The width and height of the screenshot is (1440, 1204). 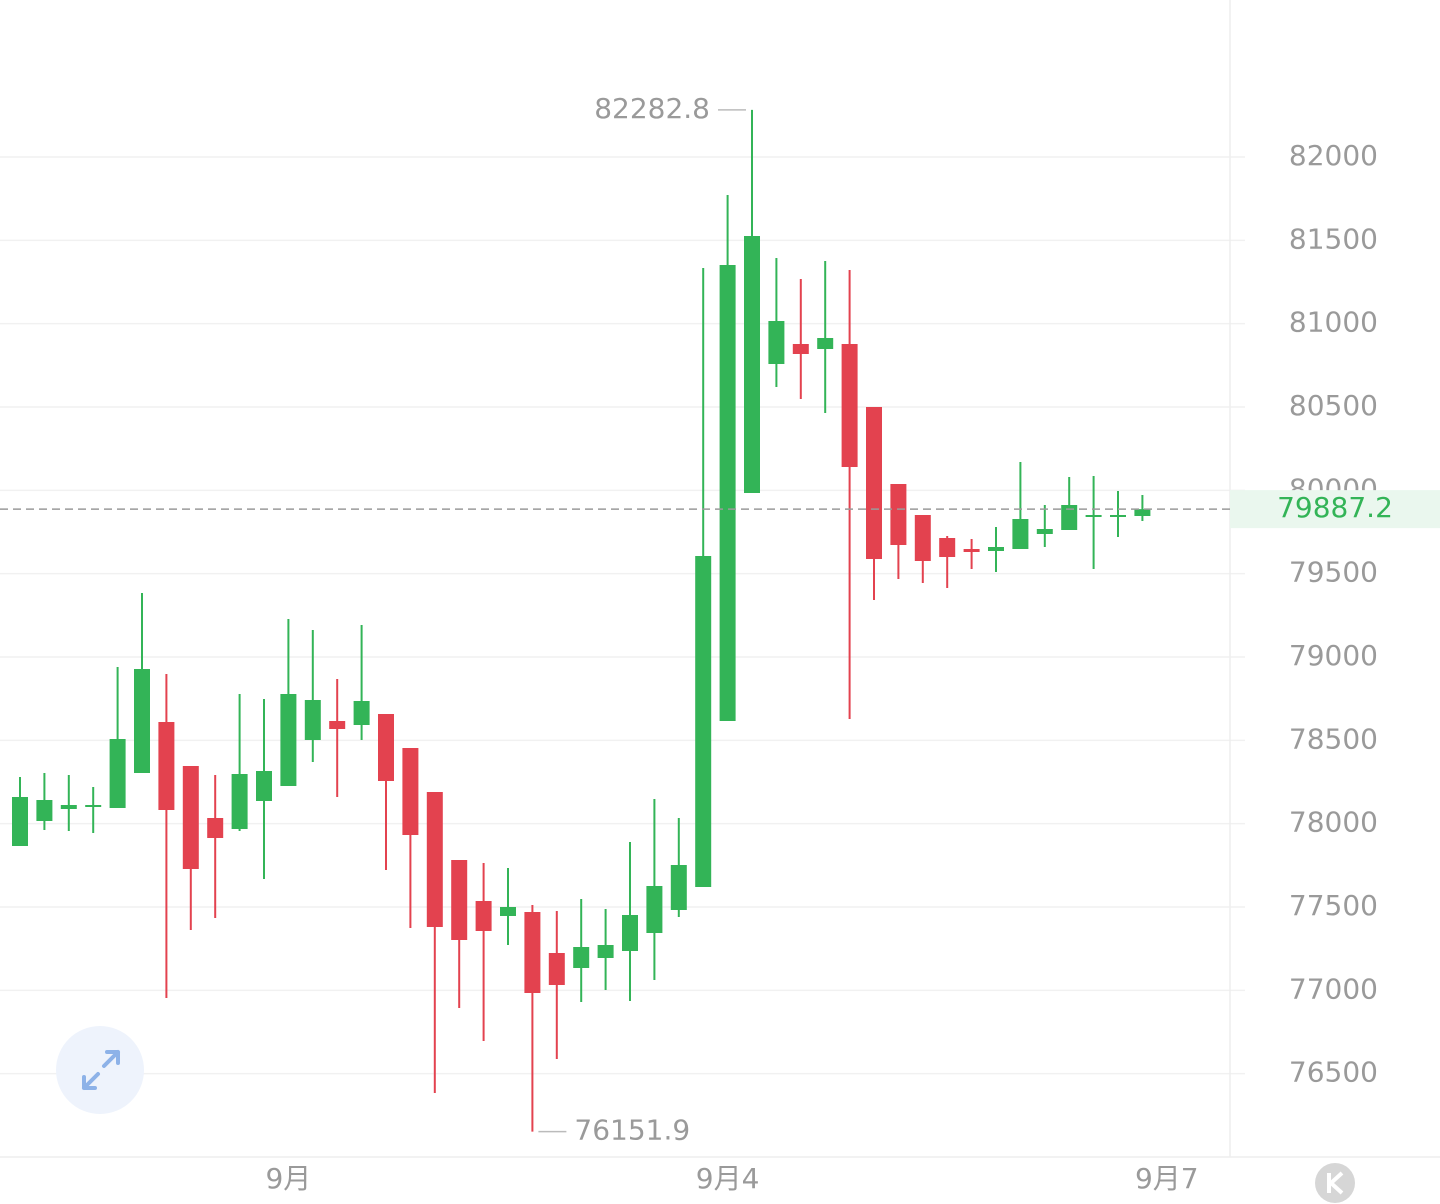 I want to click on x-tick-label: 9月, so click(x=288, y=1178).